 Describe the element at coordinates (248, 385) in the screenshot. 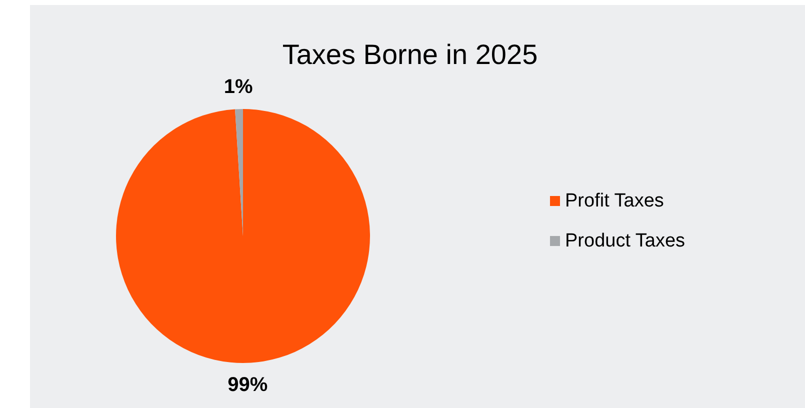

I see `data-label: 99%` at that location.